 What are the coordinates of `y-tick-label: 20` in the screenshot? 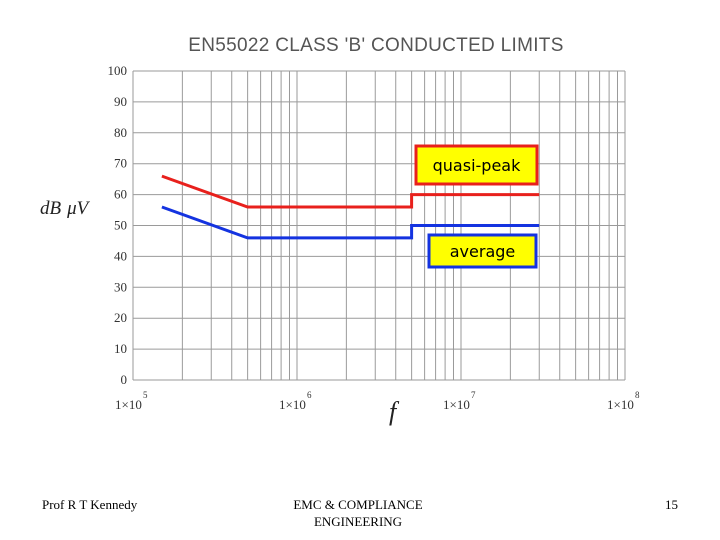 It's located at (120, 317).